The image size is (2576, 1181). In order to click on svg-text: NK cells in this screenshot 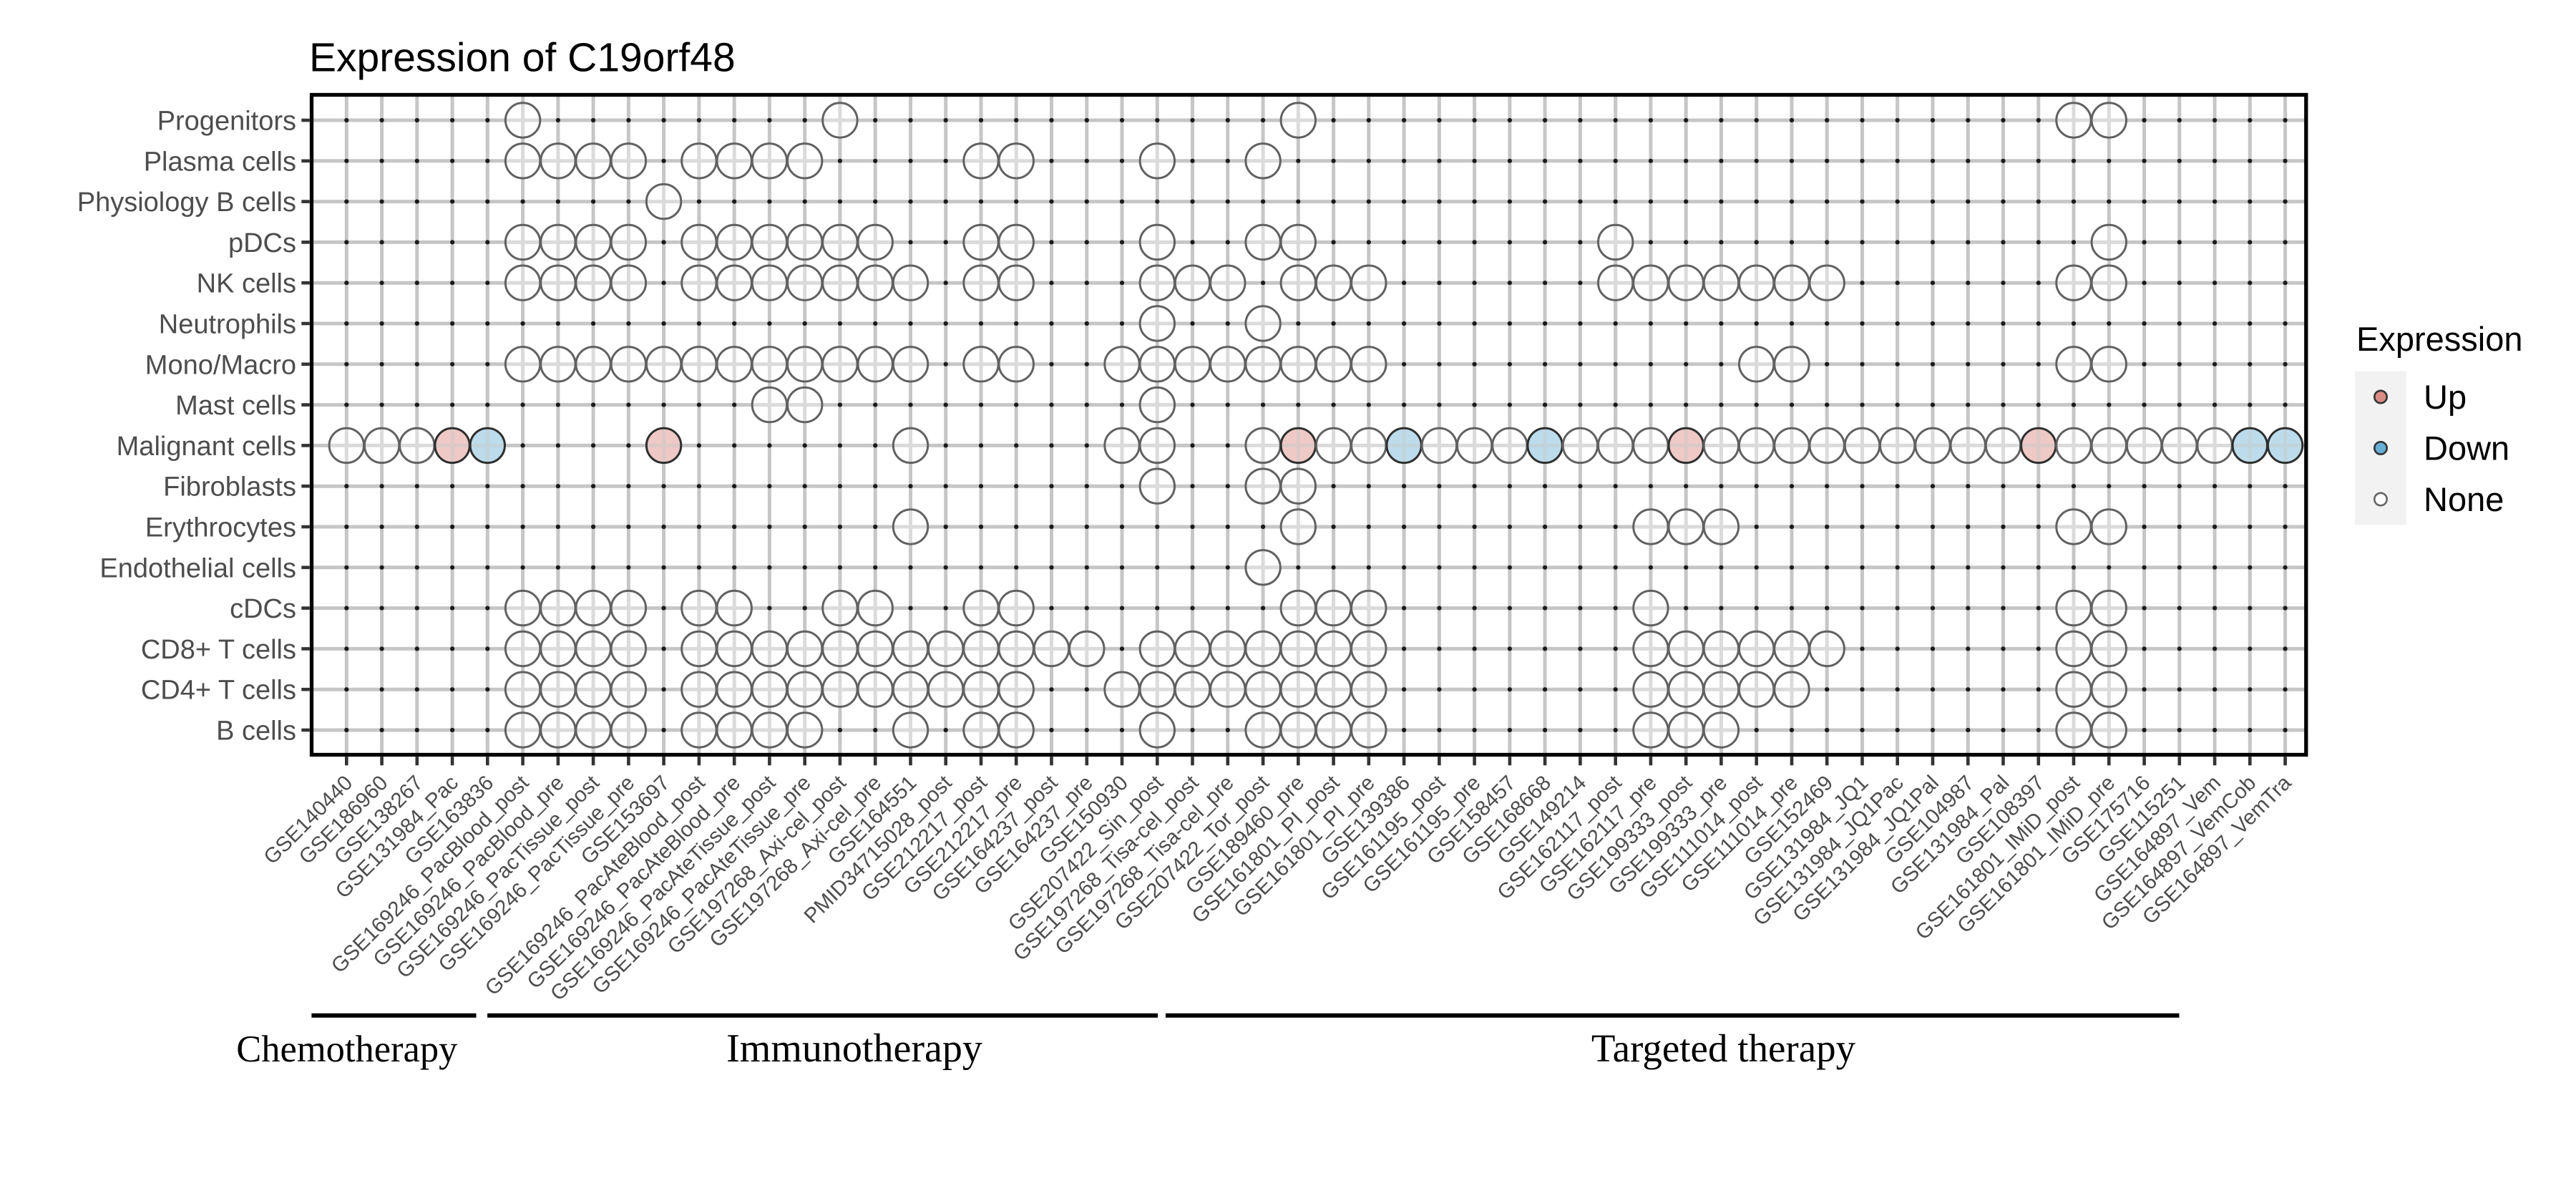, I will do `click(246, 284)`.